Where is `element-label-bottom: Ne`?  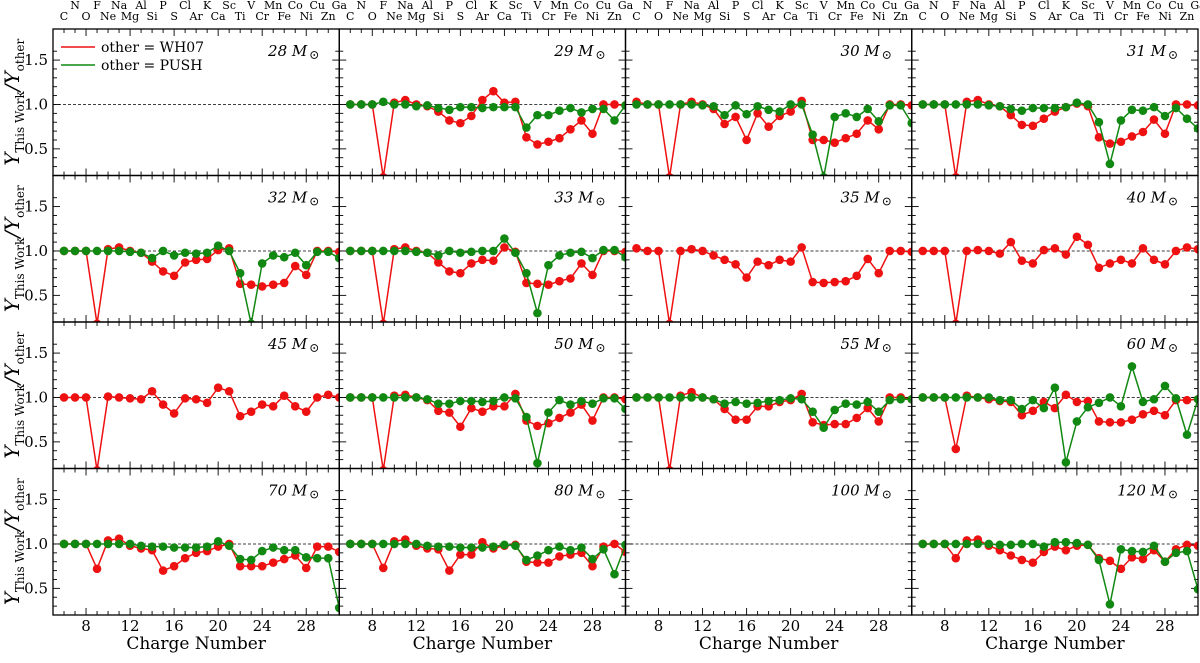 element-label-bottom: Ne is located at coordinates (108, 16).